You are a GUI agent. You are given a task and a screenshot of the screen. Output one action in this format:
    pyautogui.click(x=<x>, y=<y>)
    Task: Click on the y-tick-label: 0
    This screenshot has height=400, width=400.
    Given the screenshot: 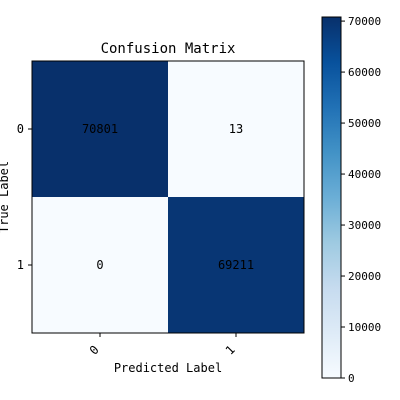 What is the action you would take?
    pyautogui.click(x=20, y=129)
    